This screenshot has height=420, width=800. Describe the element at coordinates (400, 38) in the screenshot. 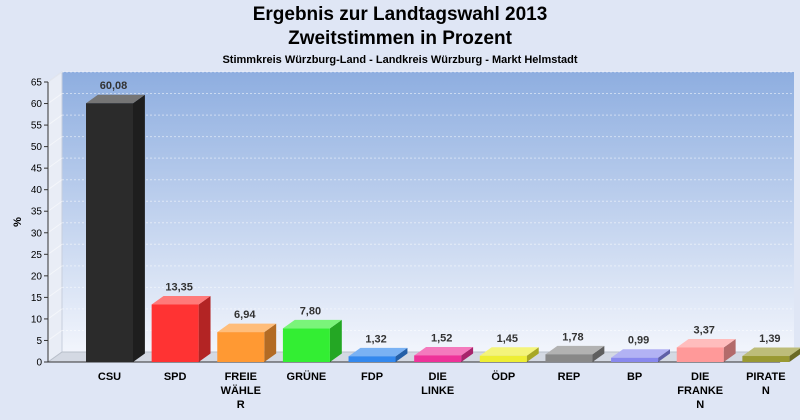

I see `chart-subtitle: Zweitstimmen in Prozent` at that location.